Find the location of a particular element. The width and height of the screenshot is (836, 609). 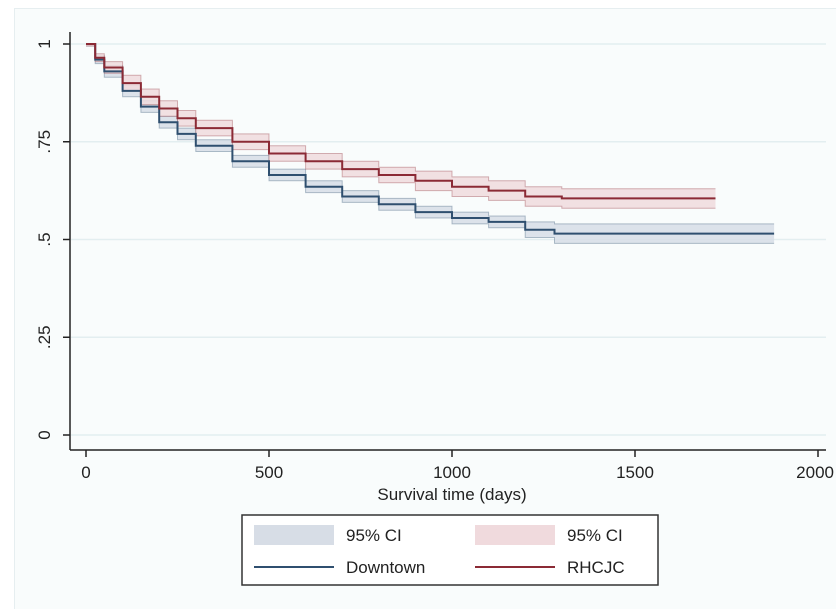

y-tick-label-4: 1 is located at coordinates (44, 43).